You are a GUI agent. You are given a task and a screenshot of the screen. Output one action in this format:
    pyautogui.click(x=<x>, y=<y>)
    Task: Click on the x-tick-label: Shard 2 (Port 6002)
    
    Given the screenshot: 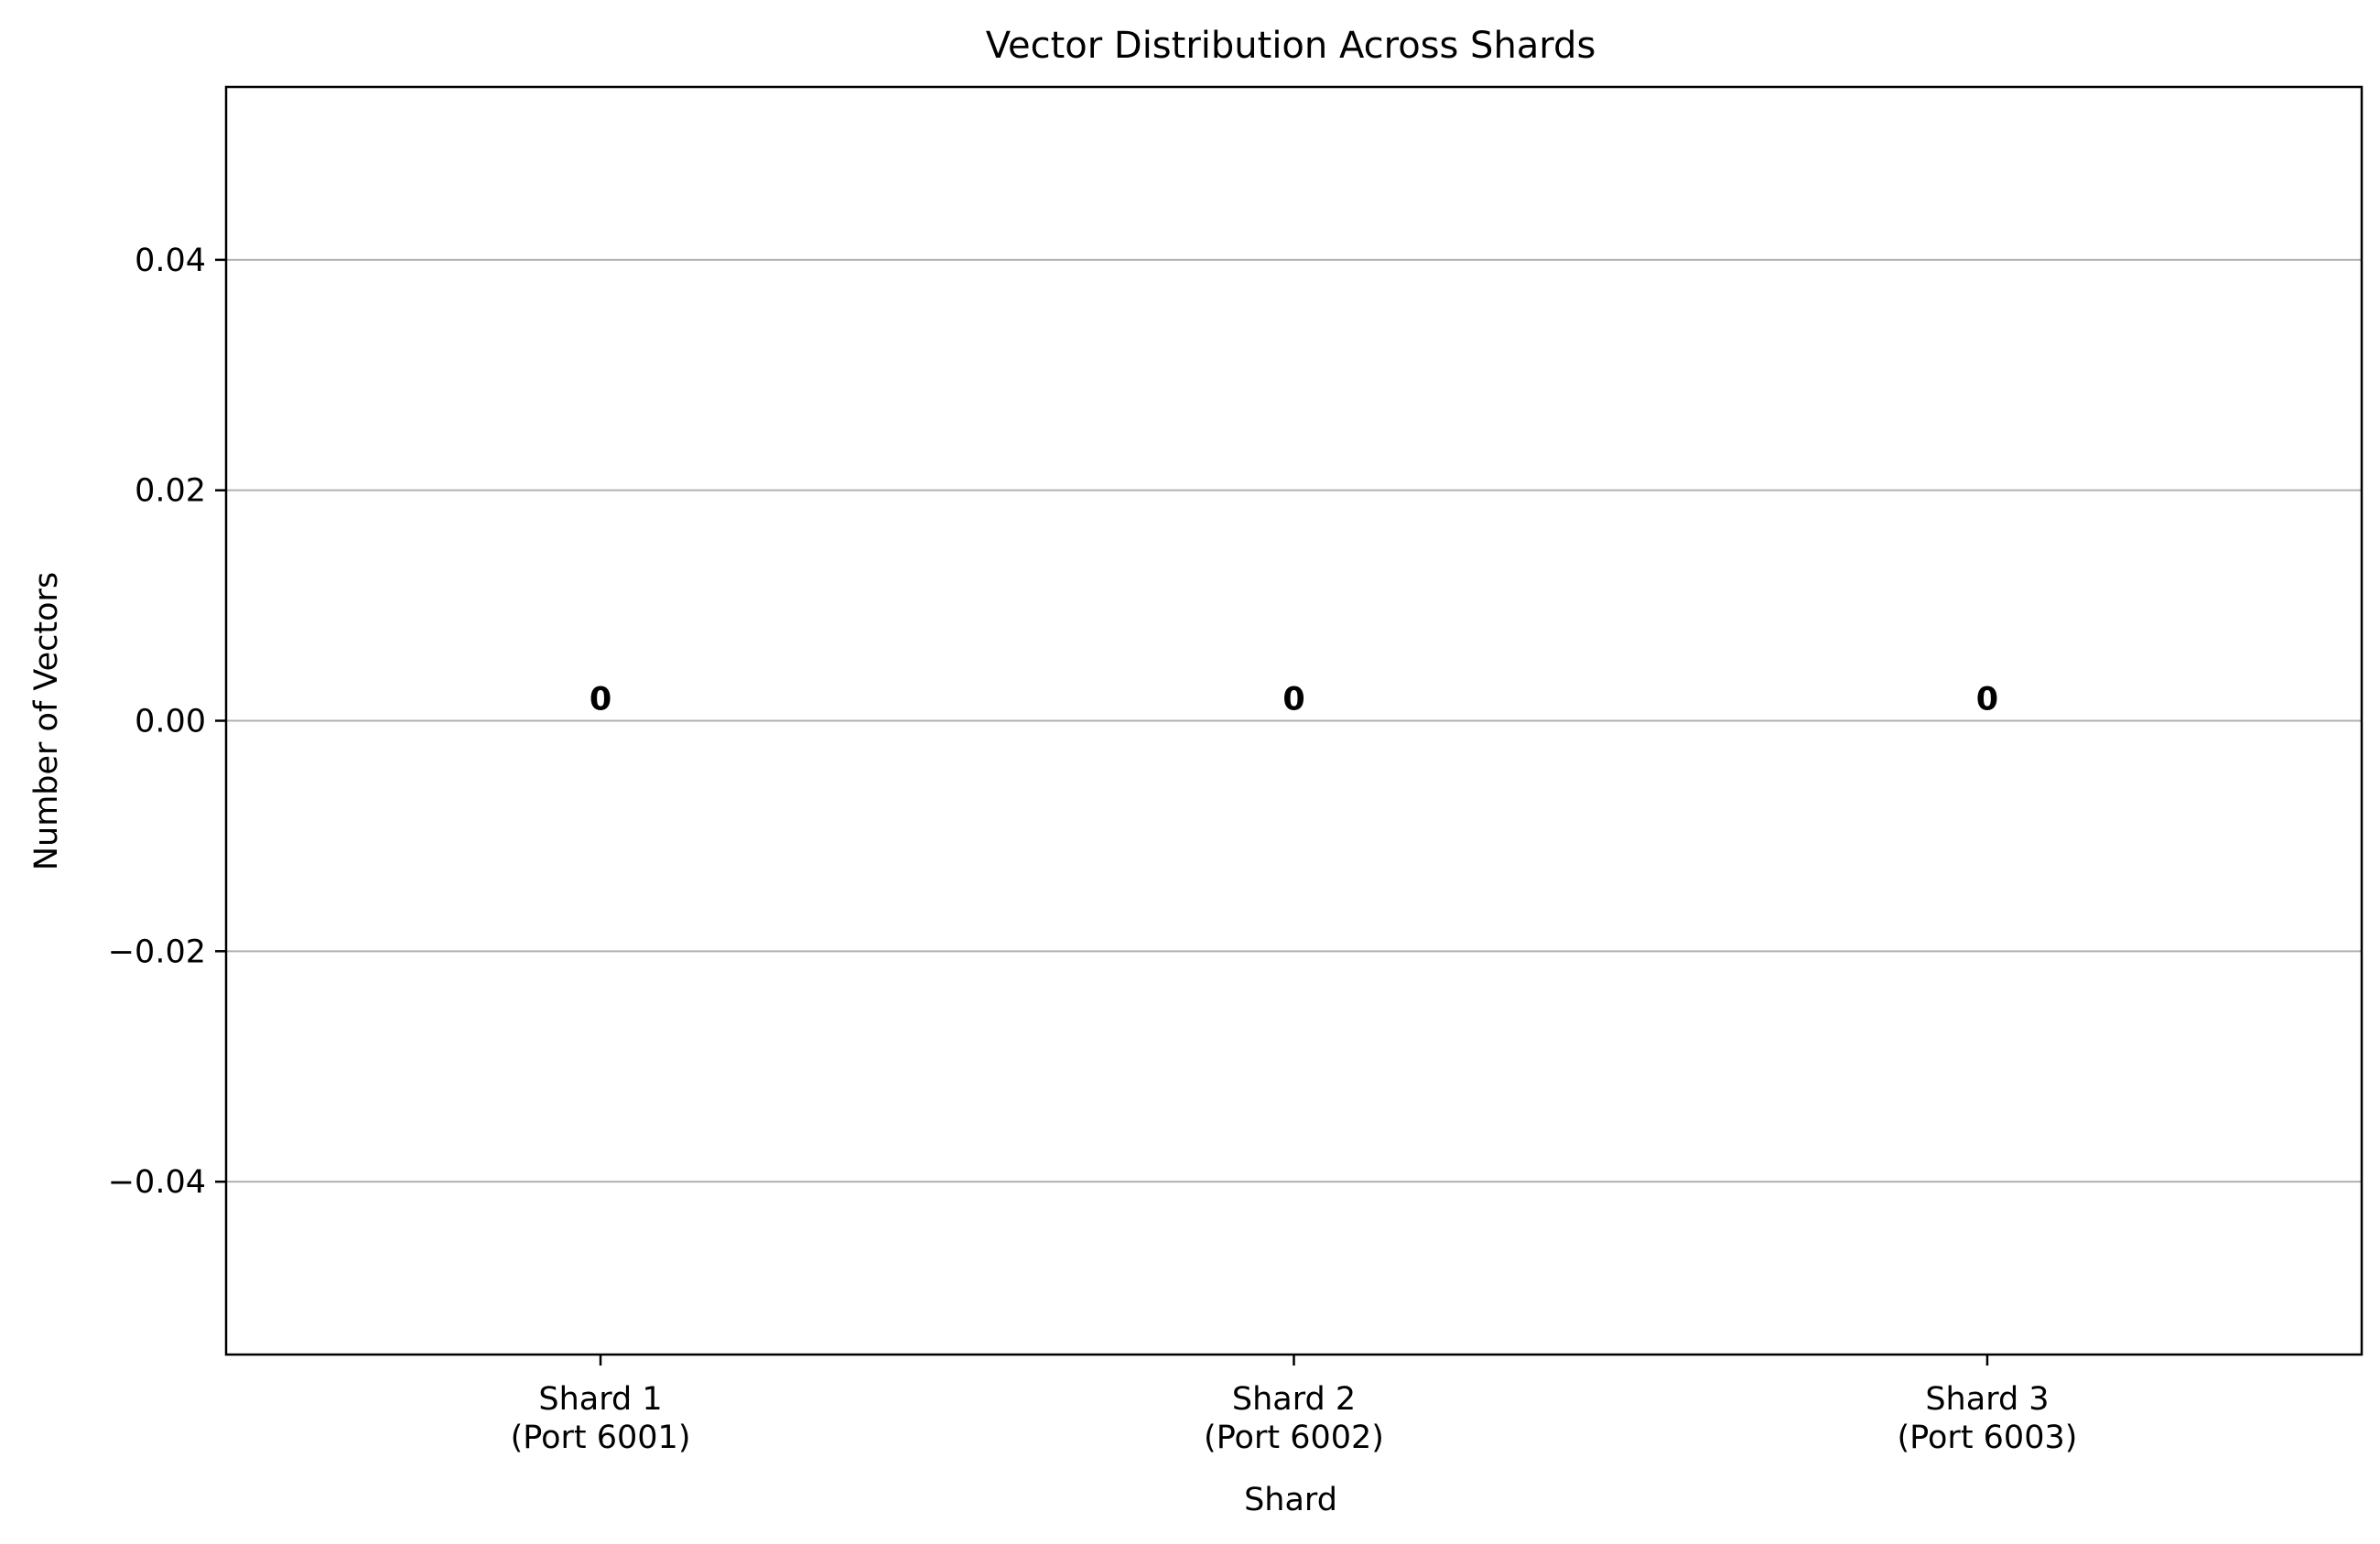 What is the action you would take?
    pyautogui.click(x=1294, y=1419)
    